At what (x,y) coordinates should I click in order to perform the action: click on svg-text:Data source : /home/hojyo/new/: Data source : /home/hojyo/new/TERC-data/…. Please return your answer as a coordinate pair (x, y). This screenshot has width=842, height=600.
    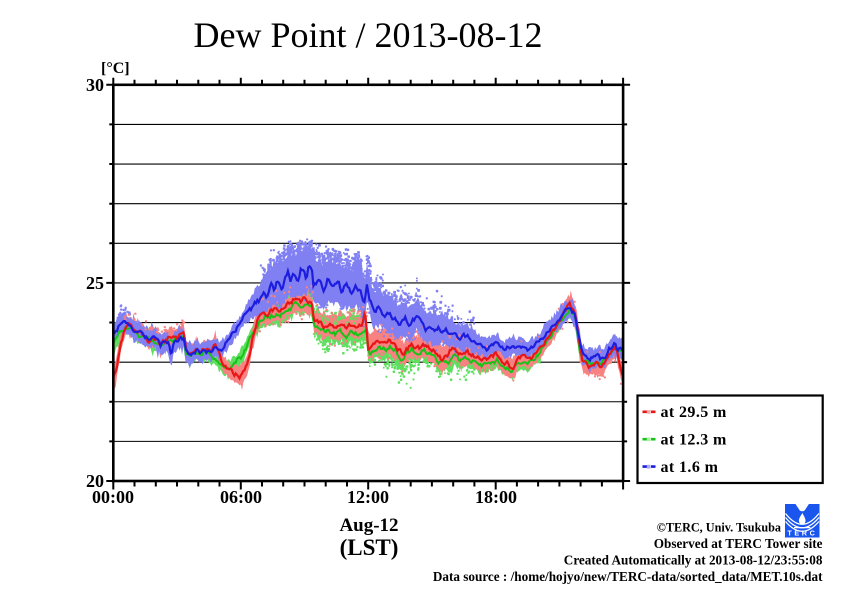
    Looking at the image, I should click on (628, 576).